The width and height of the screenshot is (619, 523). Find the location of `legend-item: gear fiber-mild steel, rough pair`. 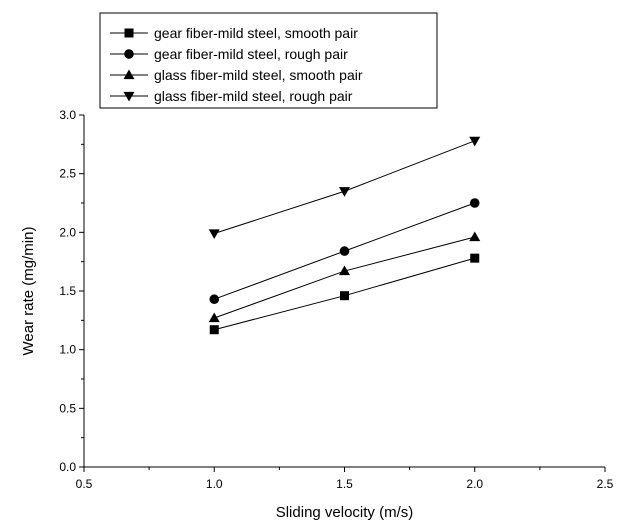

legend-item: gear fiber-mild steel, rough pair is located at coordinates (229, 54).